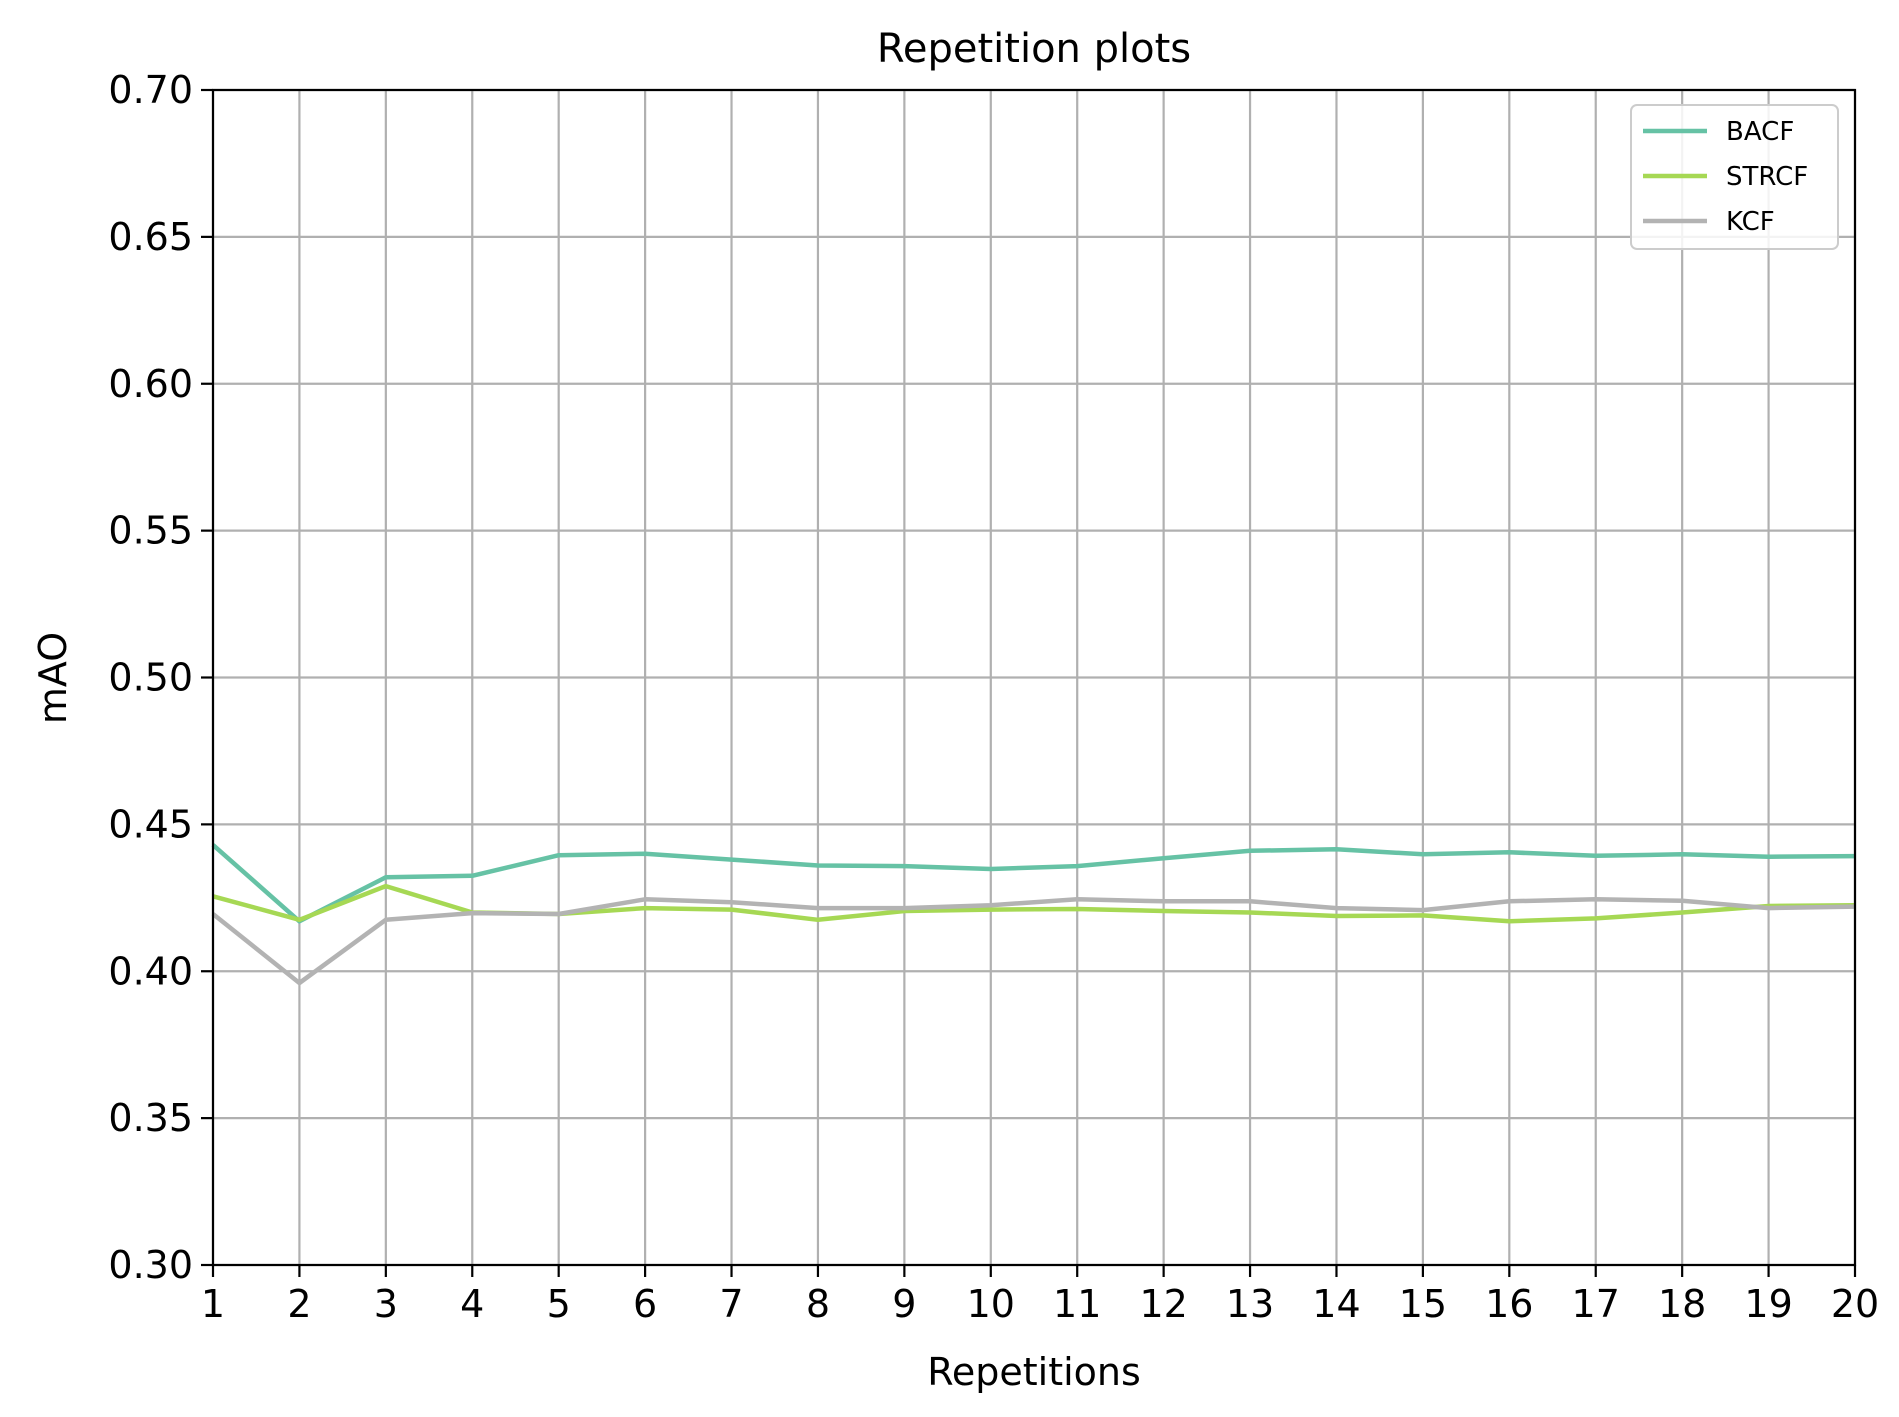  I want to click on x-tick-label: 18, so click(1682, 1304).